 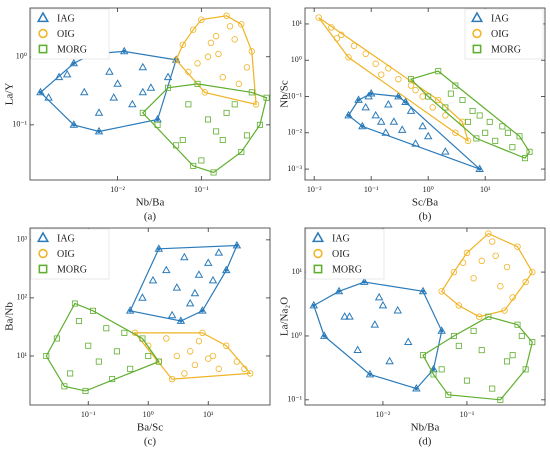 I want to click on y-tick-label: 10⁰, so click(x=21, y=56).